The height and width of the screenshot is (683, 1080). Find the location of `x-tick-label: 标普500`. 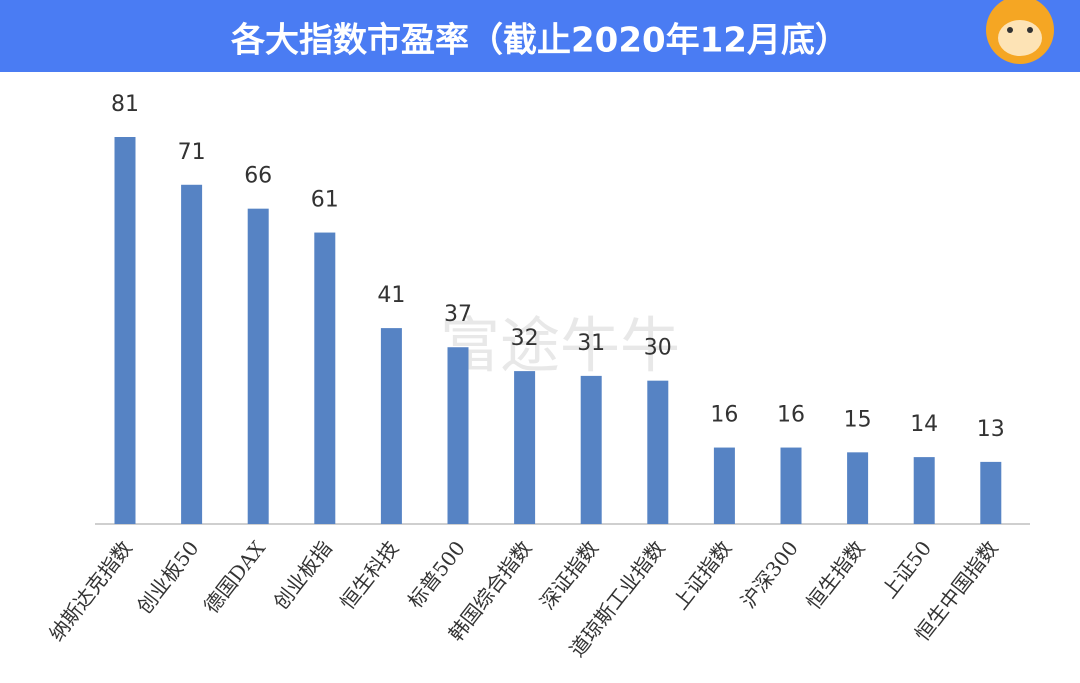

x-tick-label: 标普500 is located at coordinates (436, 574).